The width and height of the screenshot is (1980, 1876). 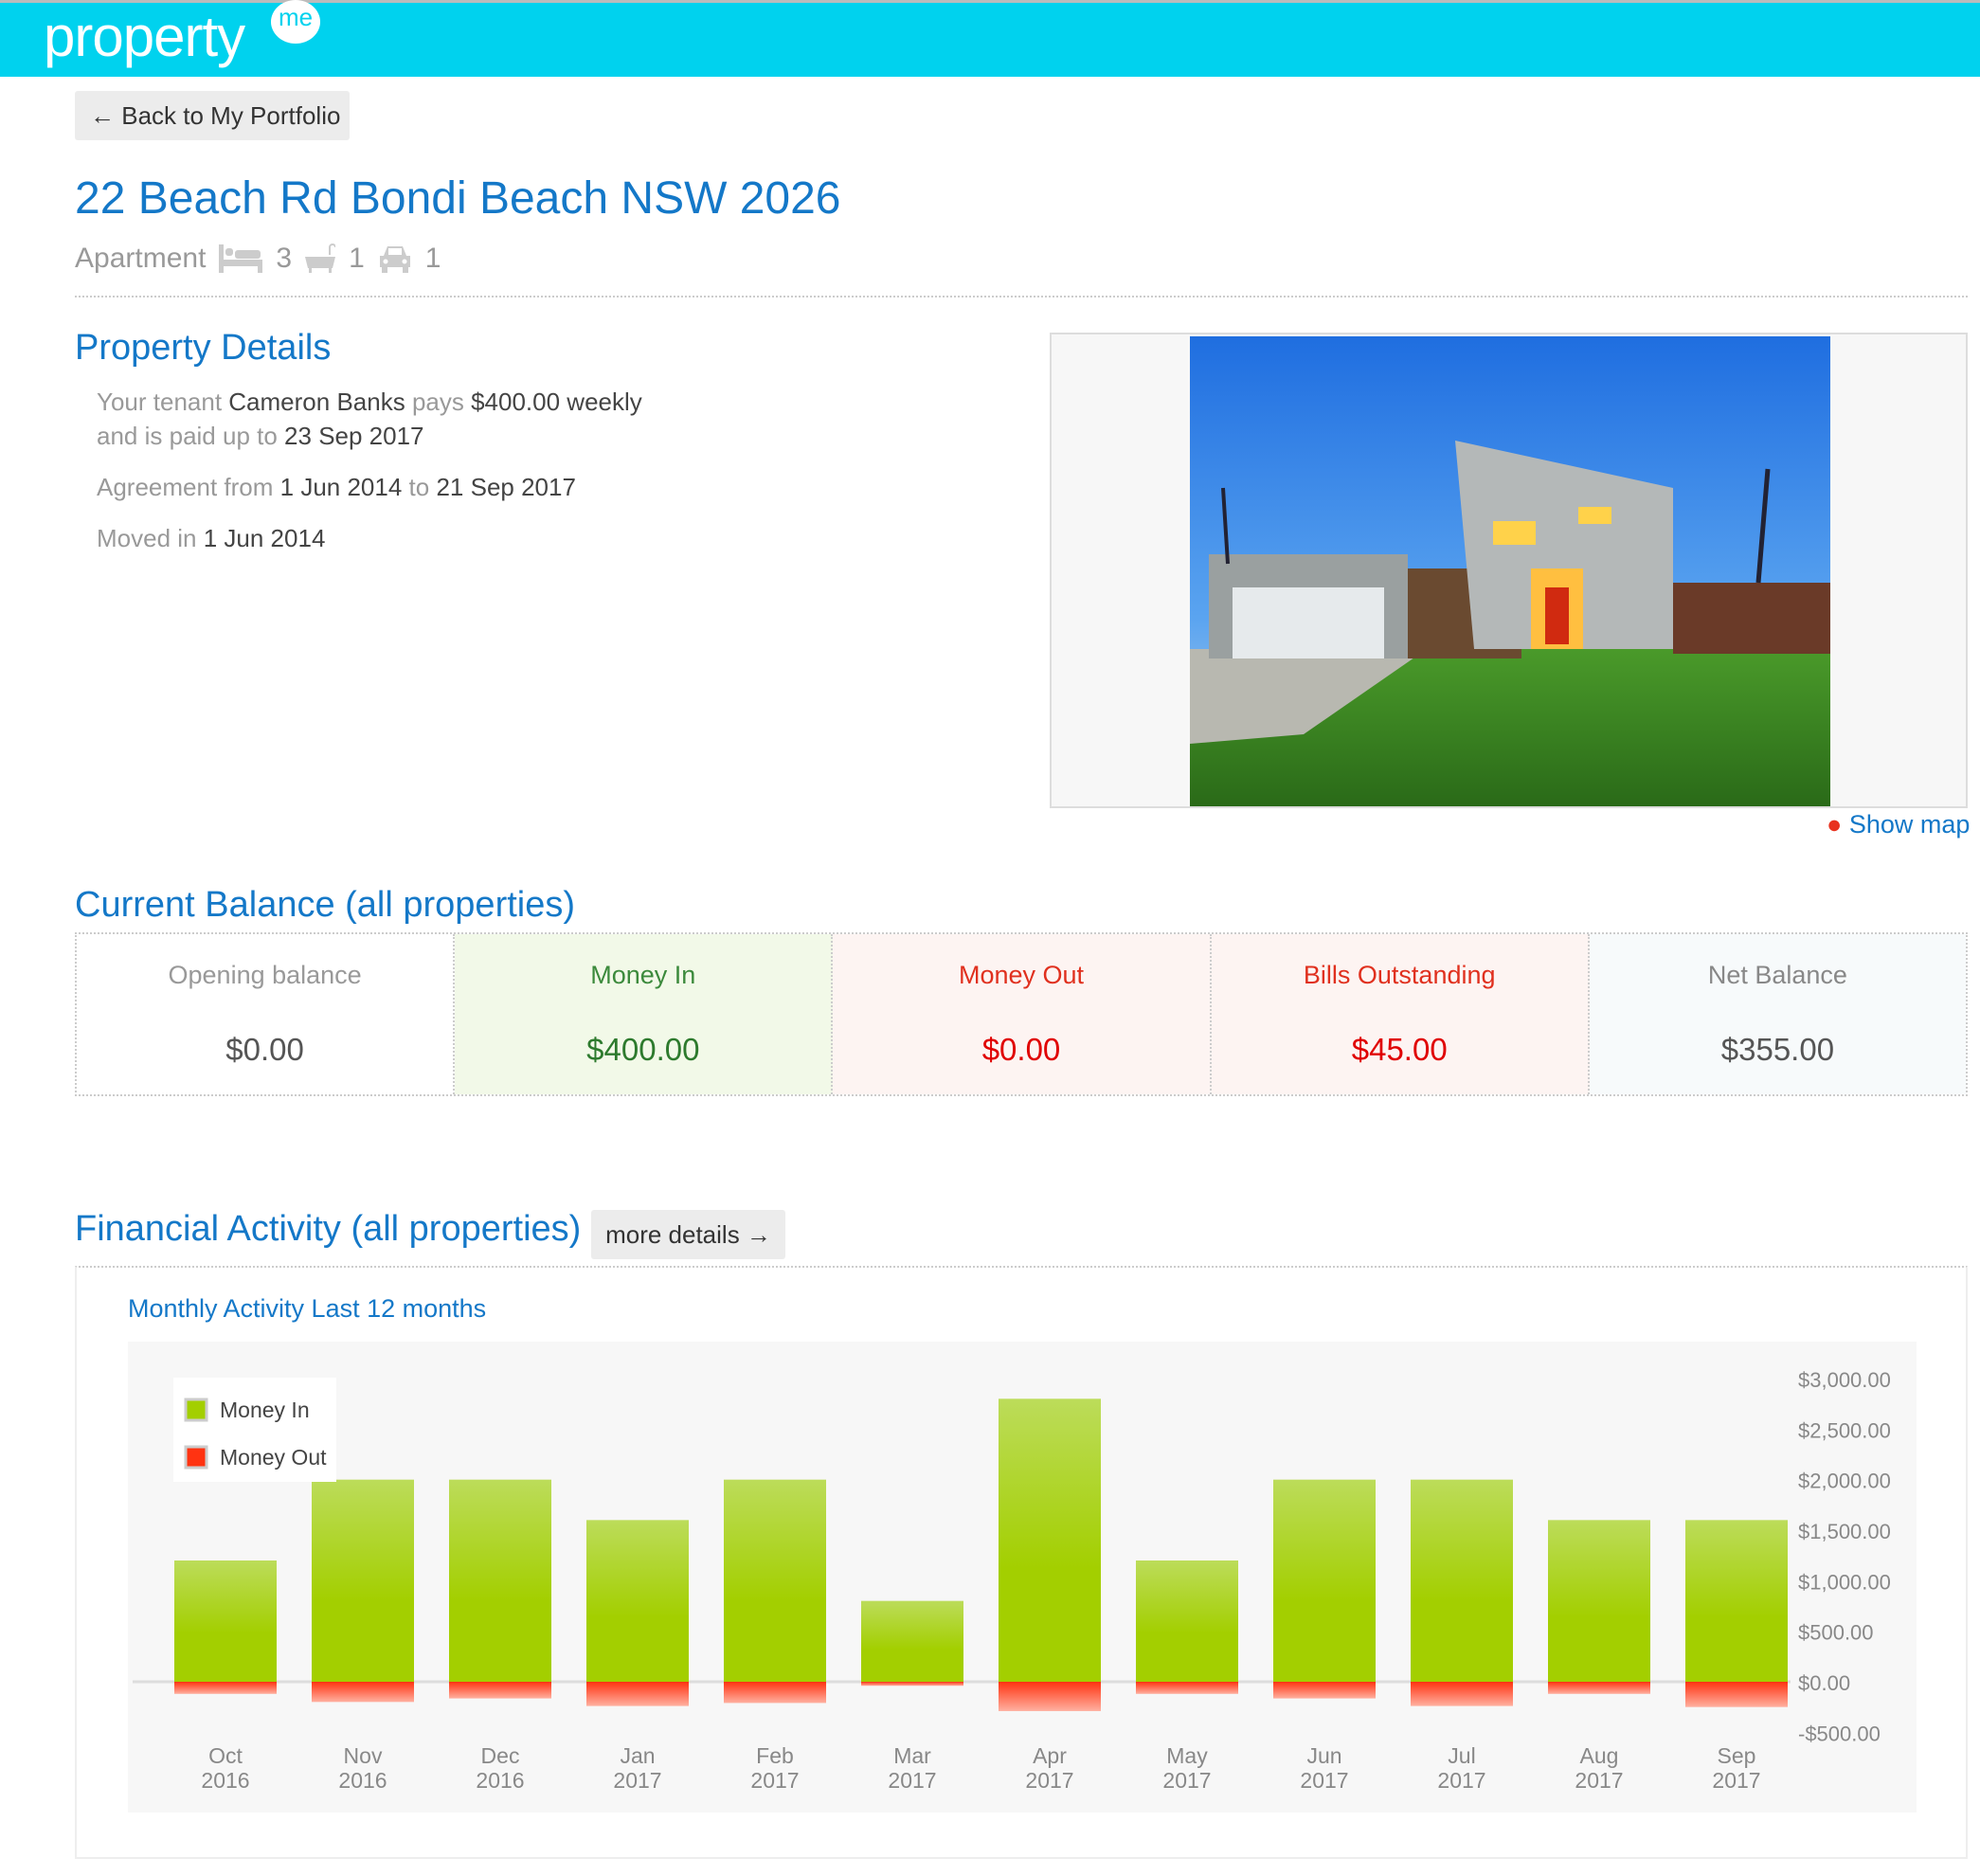 What do you see at coordinates (211, 538) in the screenshot?
I see `moved-in-line: Moved in 1 Jun 2014` at bounding box center [211, 538].